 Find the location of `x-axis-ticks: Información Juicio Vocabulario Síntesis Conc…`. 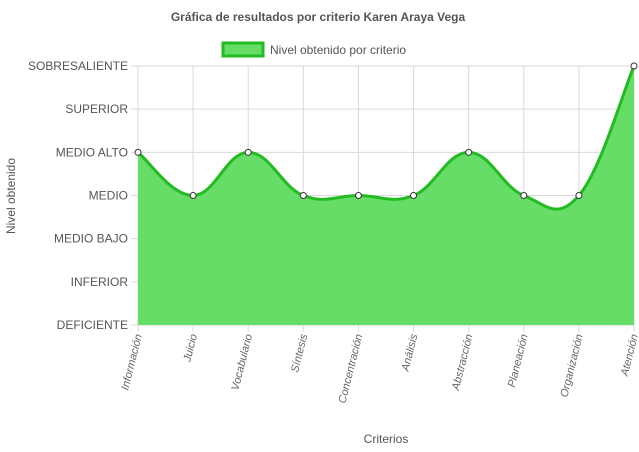

x-axis-ticks: Información Juicio Vocabulario Síntesis Conc… is located at coordinates (379, 368).